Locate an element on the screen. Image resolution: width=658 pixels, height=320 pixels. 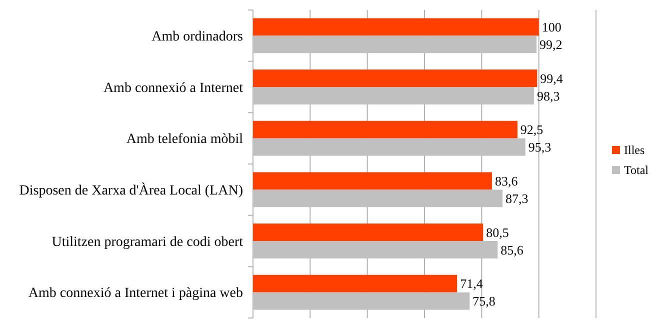
y-tick-label: Amb ordinadors is located at coordinates (197, 37).